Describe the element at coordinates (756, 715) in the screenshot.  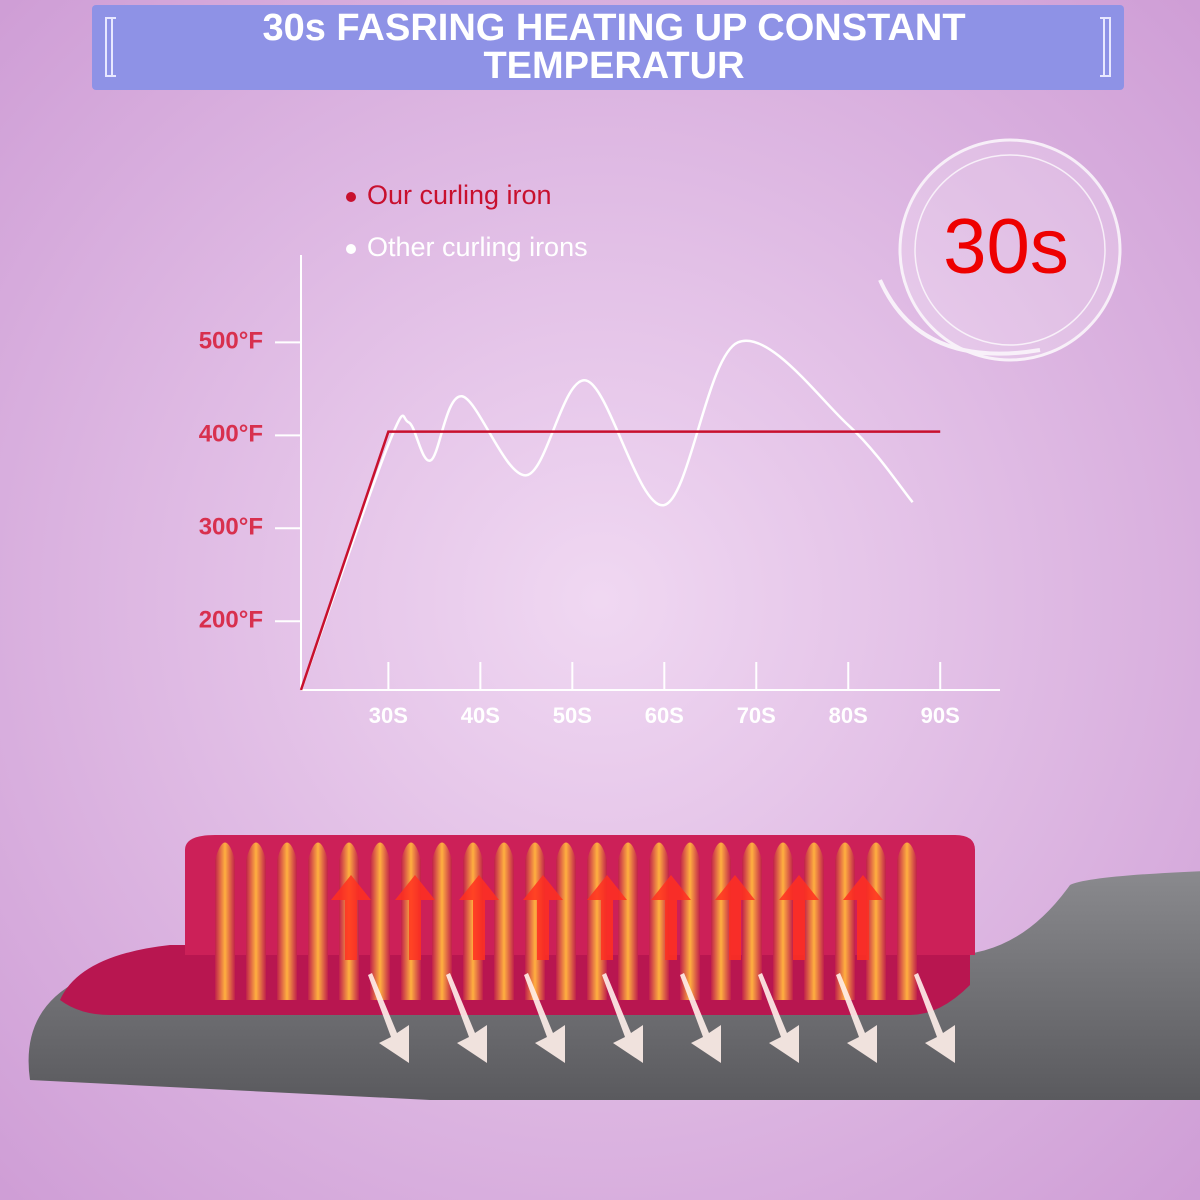
I see `x-tick-label: 70S` at that location.